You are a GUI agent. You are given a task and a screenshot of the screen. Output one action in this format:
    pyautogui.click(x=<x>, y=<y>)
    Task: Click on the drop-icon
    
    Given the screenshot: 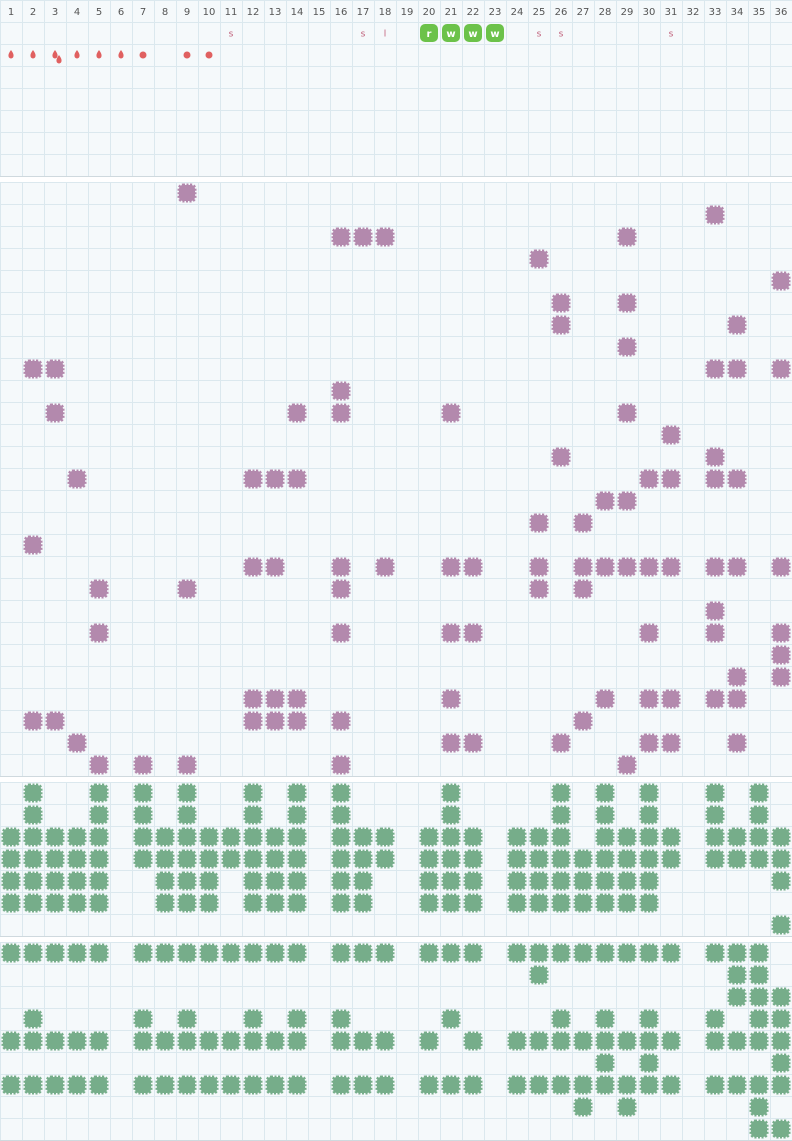 What is the action you would take?
    pyautogui.click(x=99, y=54)
    